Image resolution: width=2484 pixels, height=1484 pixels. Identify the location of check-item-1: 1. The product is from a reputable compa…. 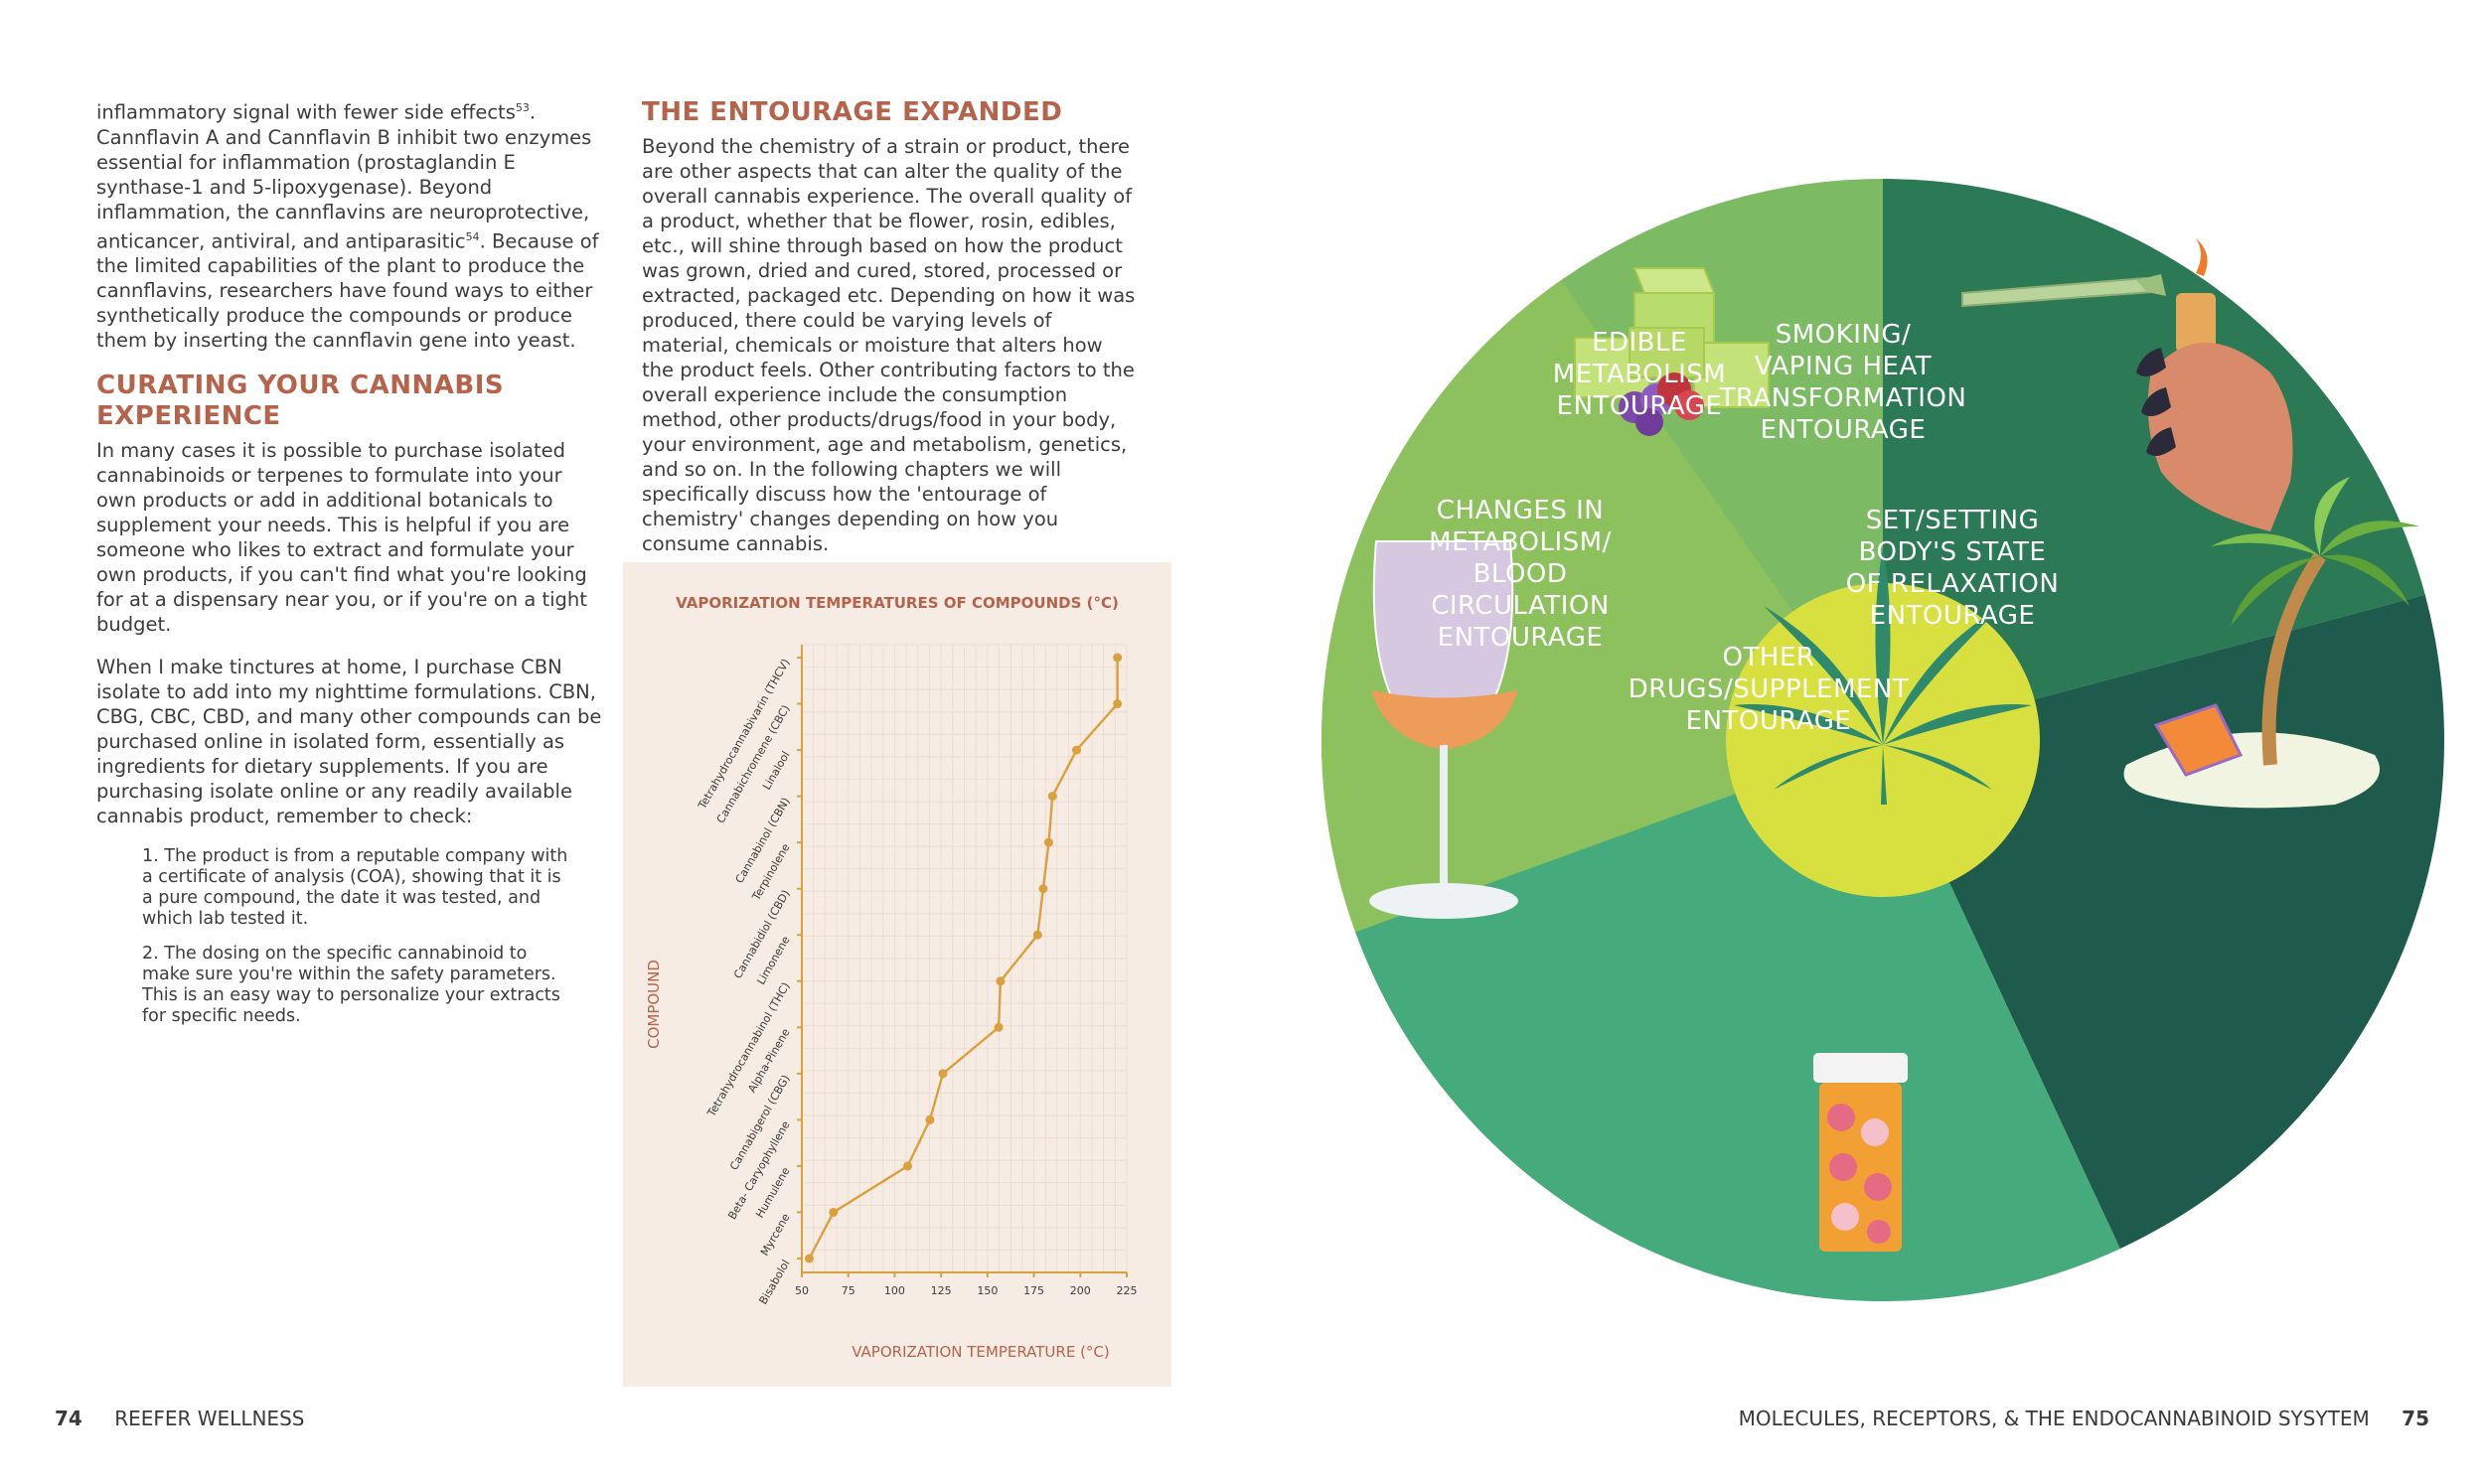
(355, 887).